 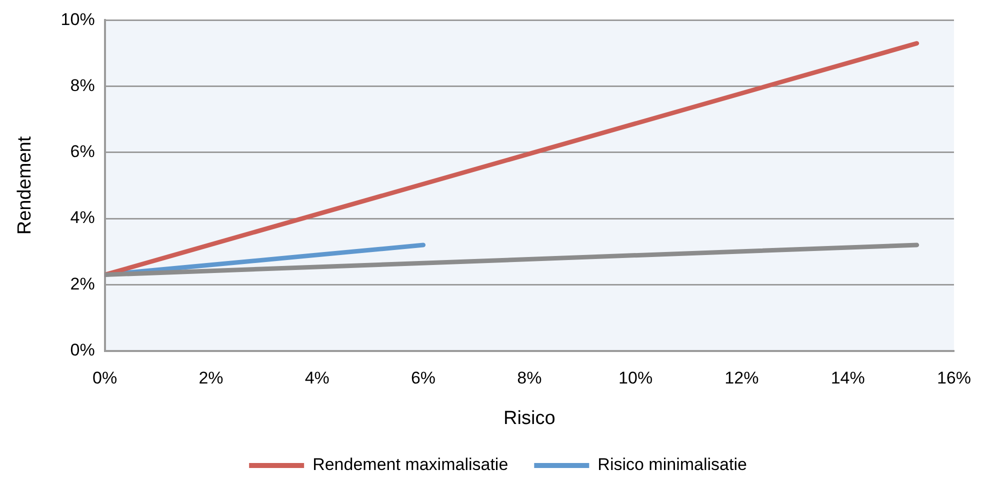 What do you see at coordinates (82, 350) in the screenshot?
I see `y-tick-label: 0%` at bounding box center [82, 350].